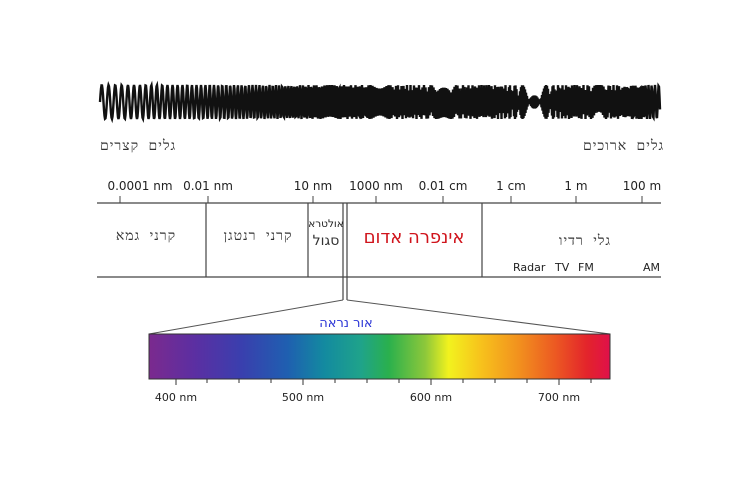  What do you see at coordinates (623, 146) in the screenshot?
I see `long-waves-label: גלים ארוכים` at bounding box center [623, 146].